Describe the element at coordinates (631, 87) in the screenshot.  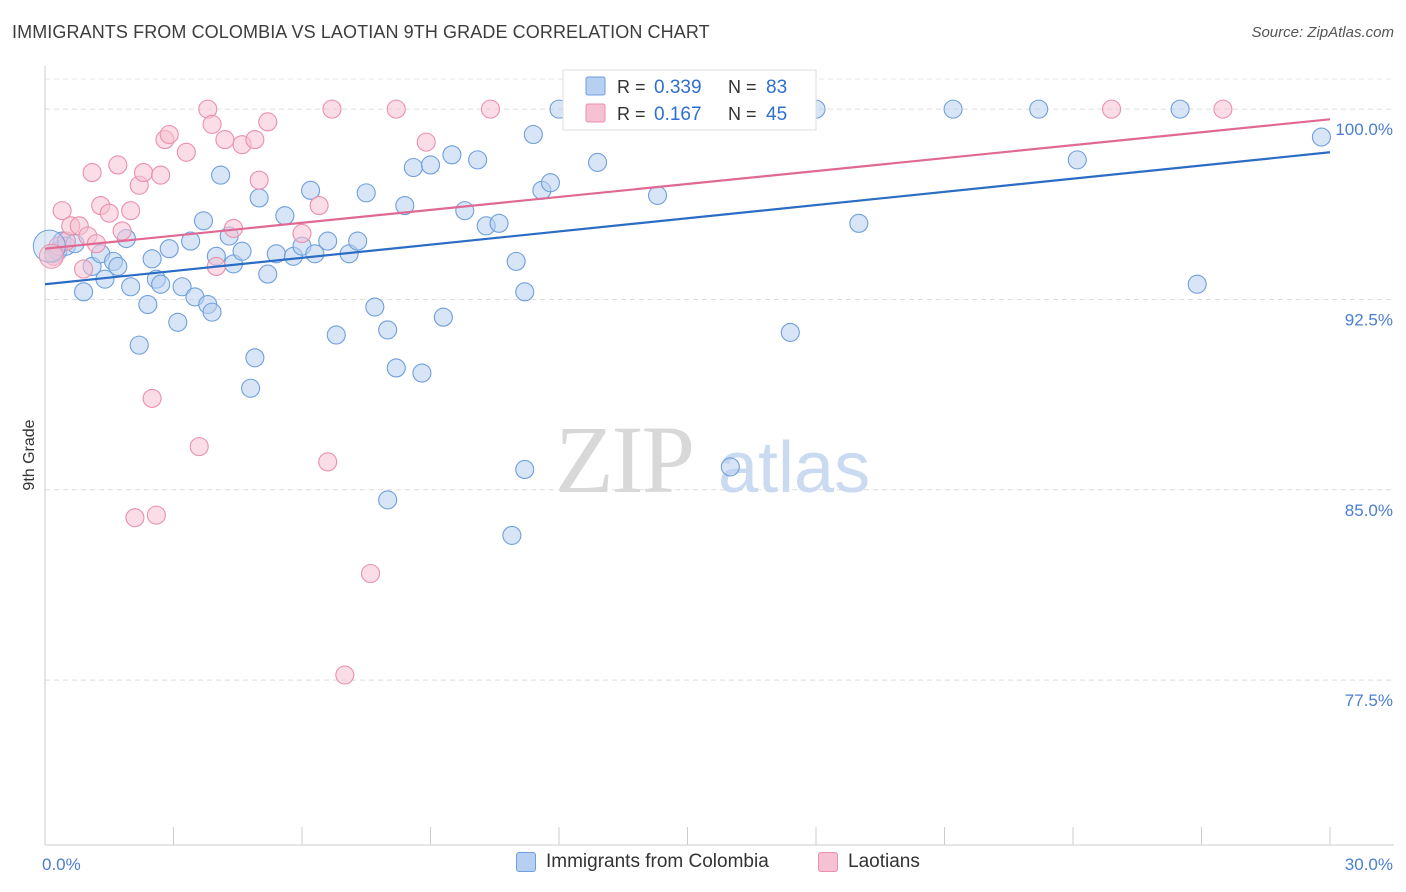
I see `stats-r-label-colombia: R =` at that location.